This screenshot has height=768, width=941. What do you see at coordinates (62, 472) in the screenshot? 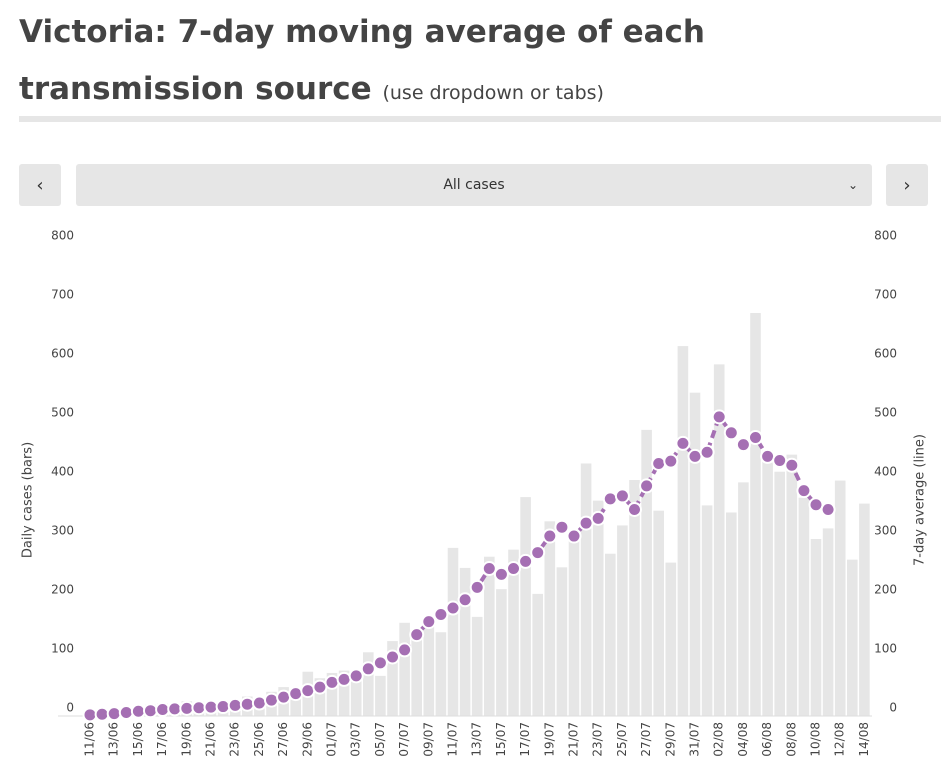
I see `y-tick-label: 400` at bounding box center [62, 472].